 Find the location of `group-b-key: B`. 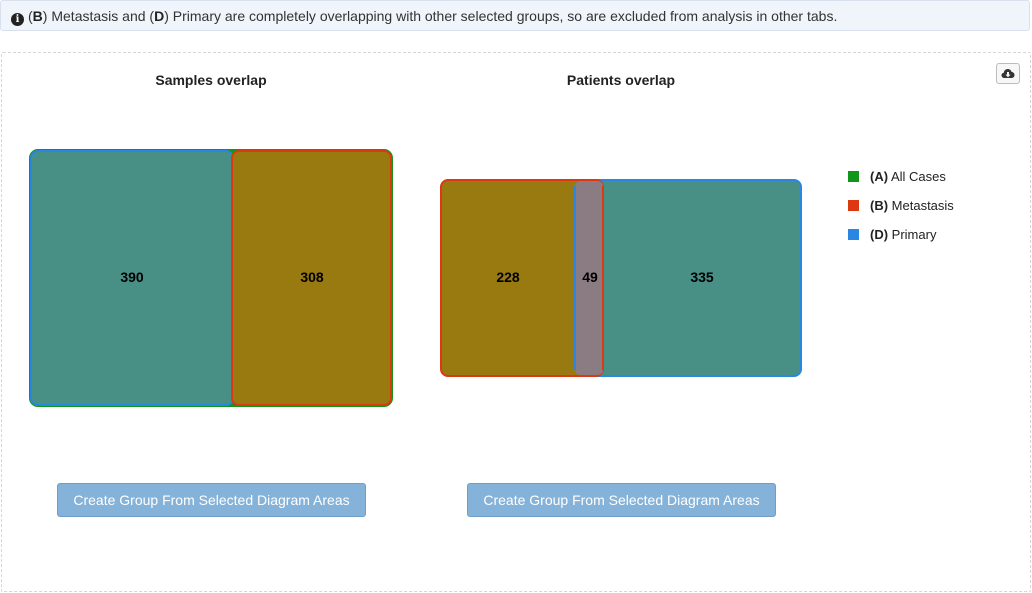

group-b-key: B is located at coordinates (37, 16).